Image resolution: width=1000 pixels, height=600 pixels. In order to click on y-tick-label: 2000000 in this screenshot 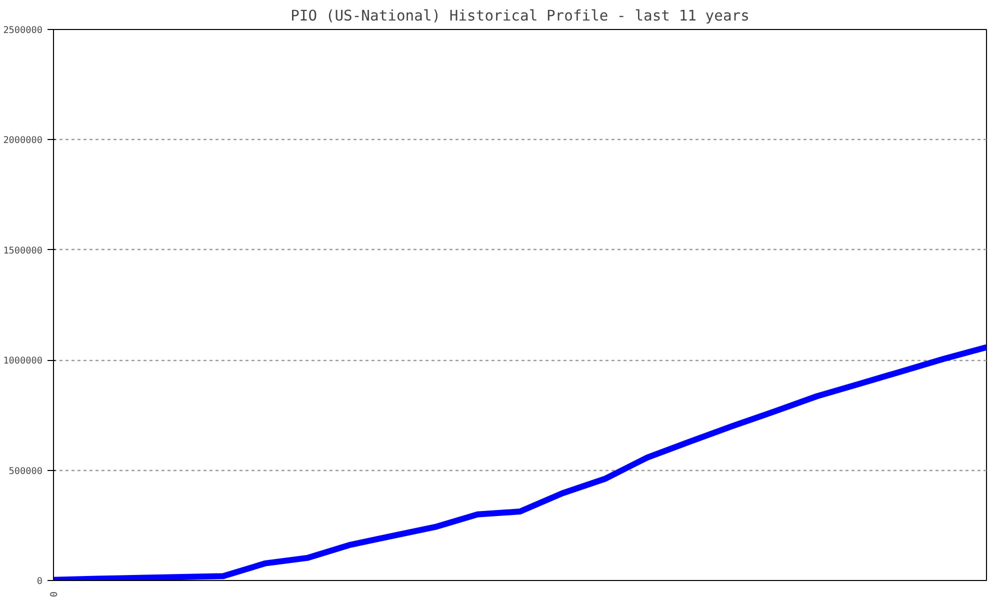, I will do `click(23, 140)`.